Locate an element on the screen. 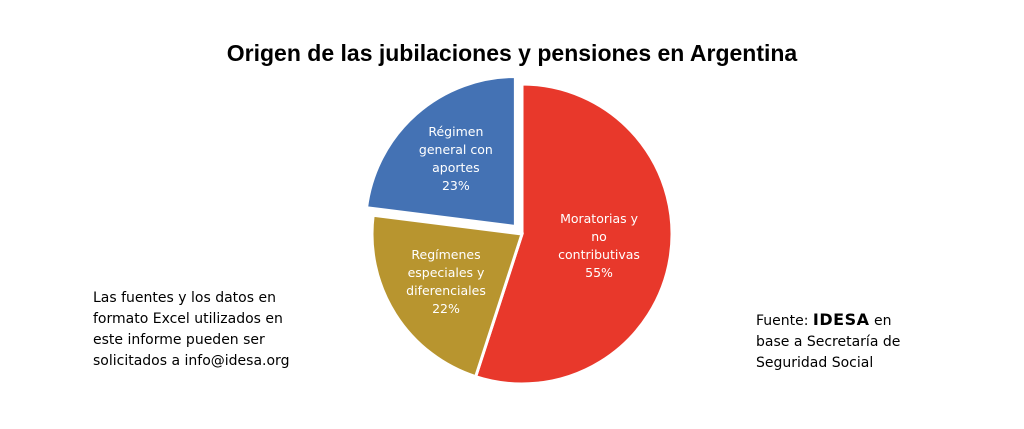 Image resolution: width=1024 pixels, height=429 pixels. slice-label-line: diferenciales is located at coordinates (446, 290).